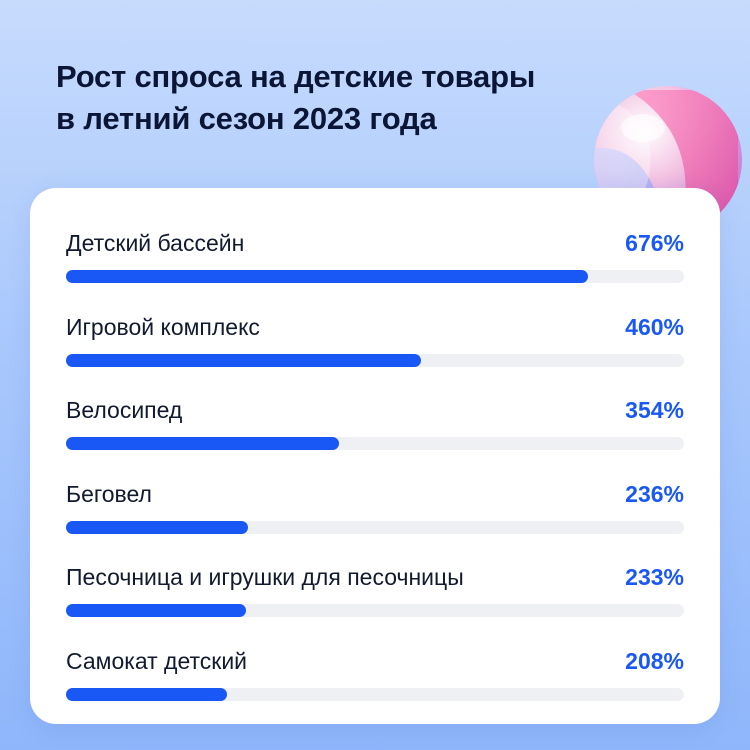  What do you see at coordinates (155, 243) in the screenshot?
I see `bar-label: Детский бассейн` at bounding box center [155, 243].